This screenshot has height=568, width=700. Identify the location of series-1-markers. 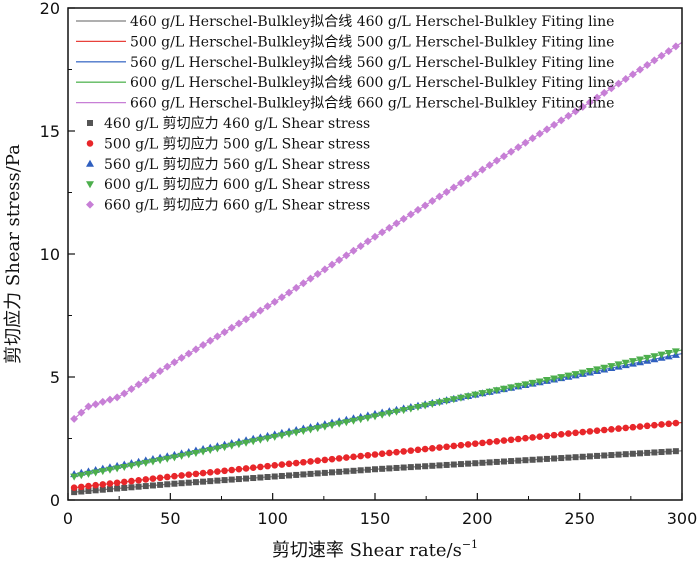
(375, 455).